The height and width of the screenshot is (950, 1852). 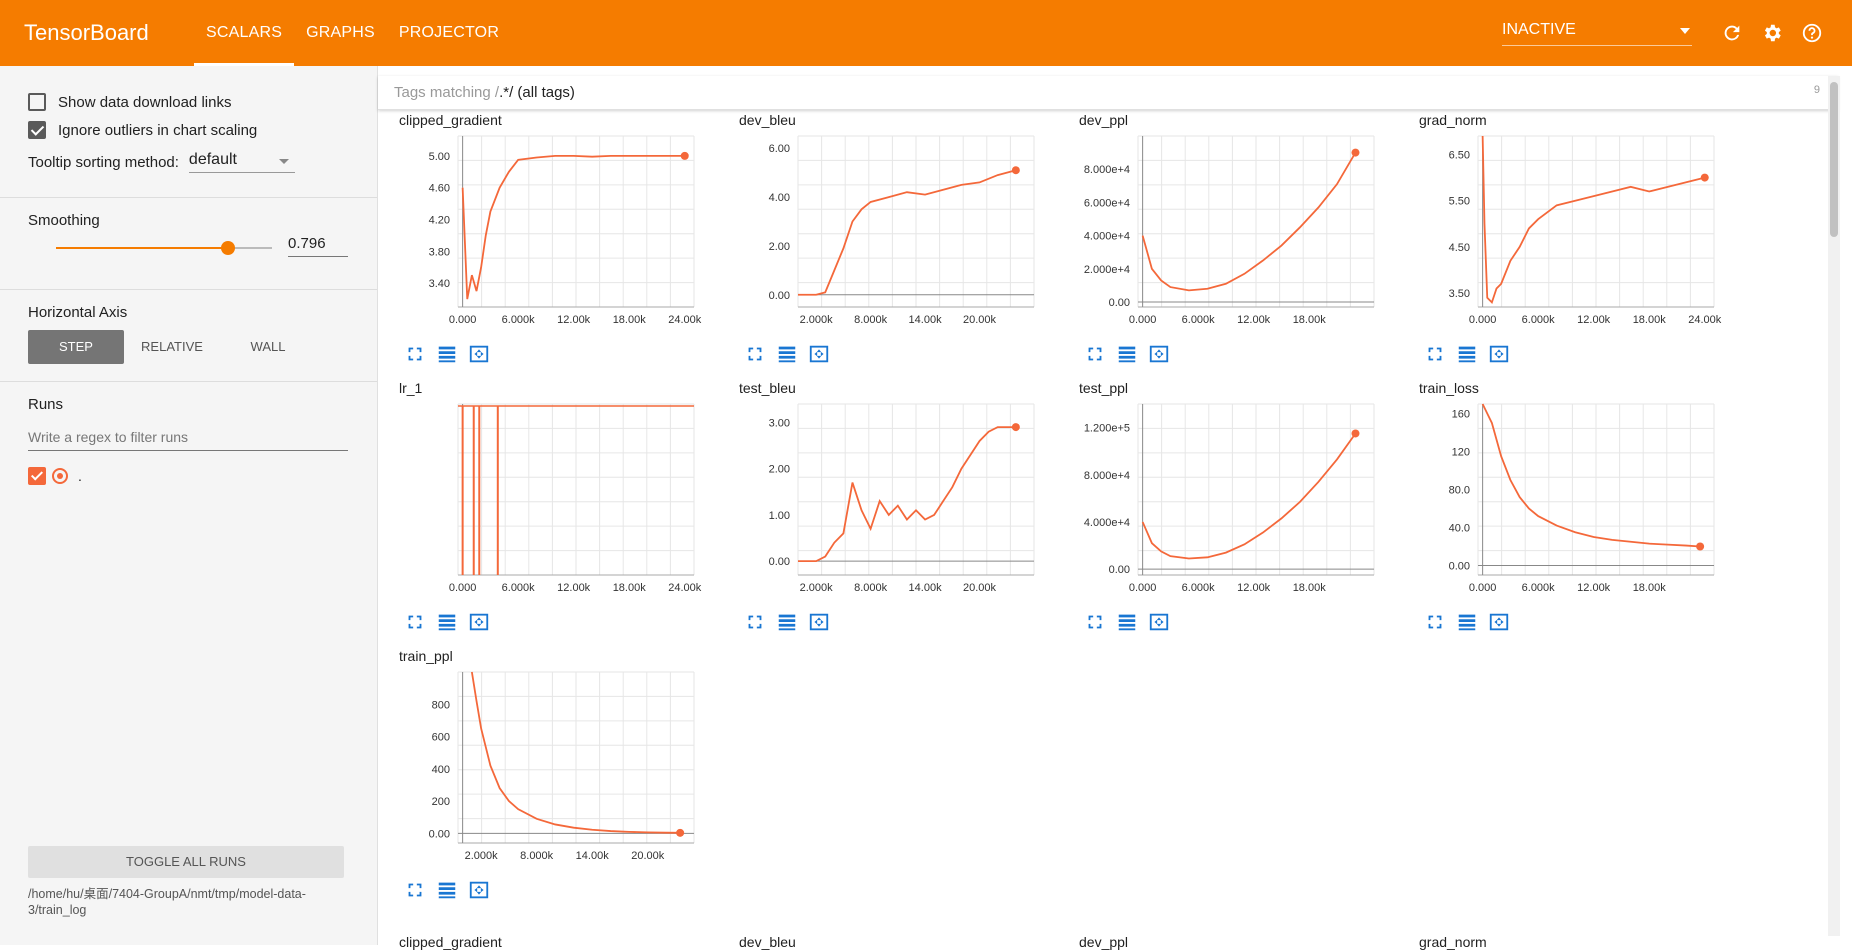 I want to click on chart-actions, so click(x=447, y=354).